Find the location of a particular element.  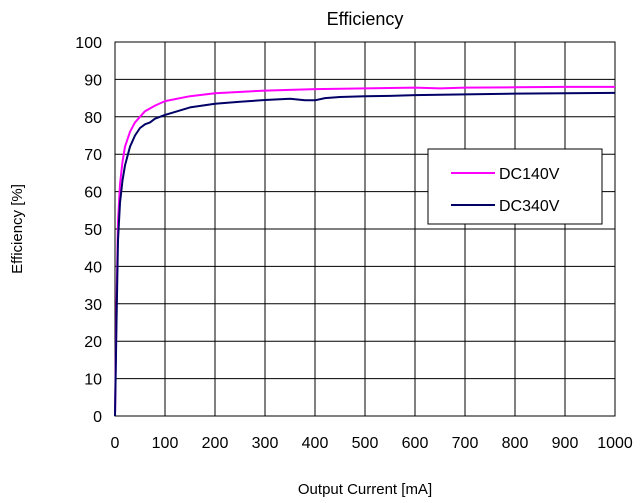

y-tick-label: 20 is located at coordinates (93, 342).